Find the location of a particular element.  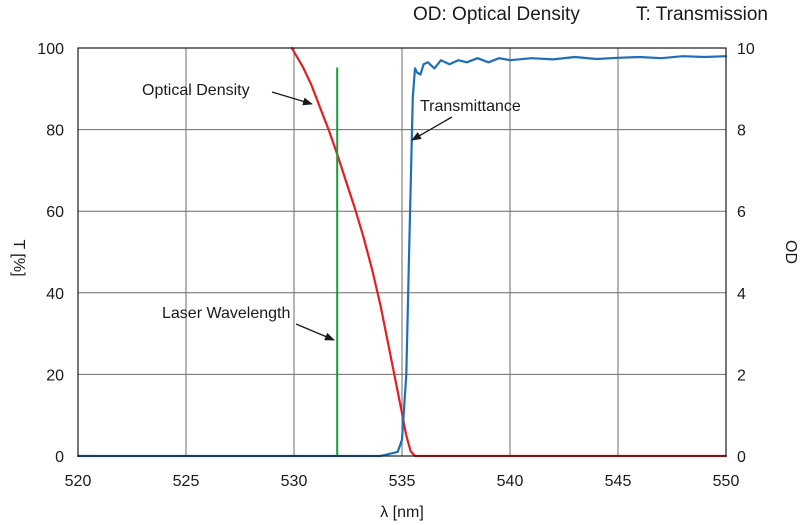

y-right-tick-label: 6 is located at coordinates (741, 212).